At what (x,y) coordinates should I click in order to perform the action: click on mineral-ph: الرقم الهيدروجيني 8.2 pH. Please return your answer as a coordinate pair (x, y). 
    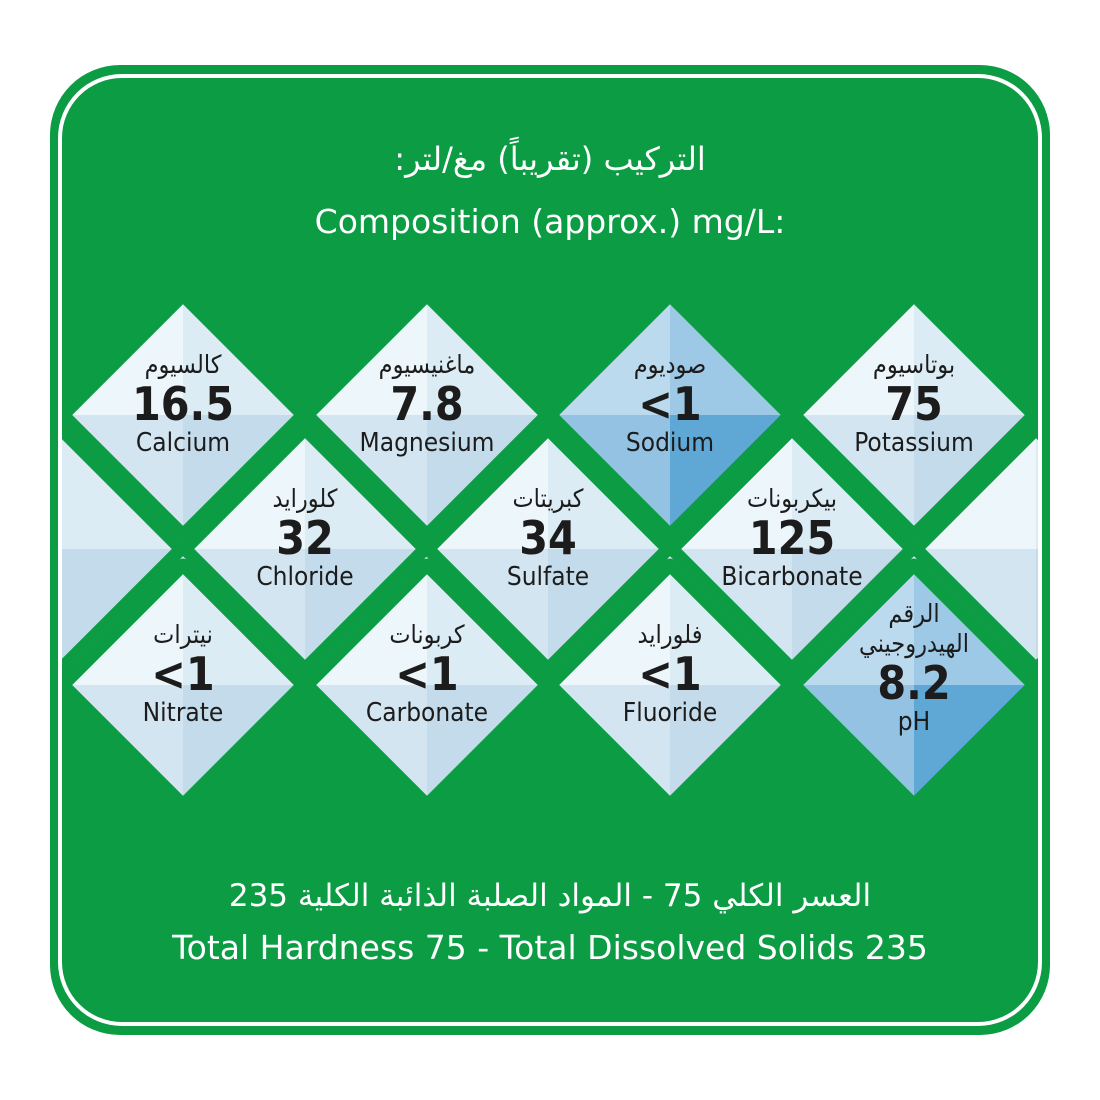
    Looking at the image, I should click on (914, 668).